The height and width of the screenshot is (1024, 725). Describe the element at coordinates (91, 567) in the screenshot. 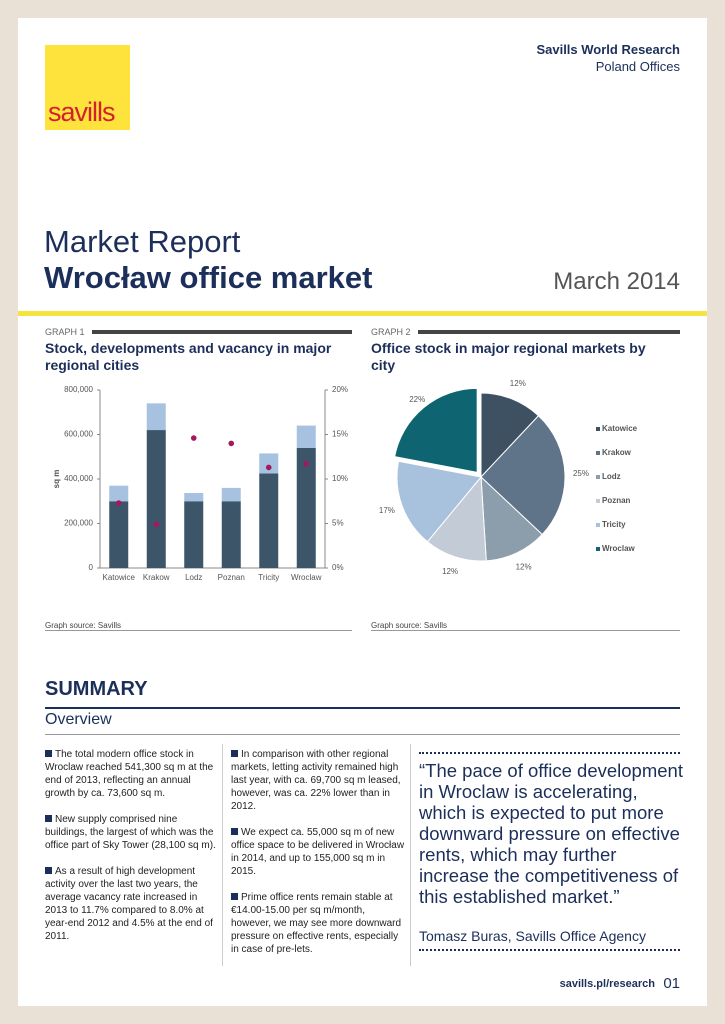

I see `y-tick-label: 0` at that location.